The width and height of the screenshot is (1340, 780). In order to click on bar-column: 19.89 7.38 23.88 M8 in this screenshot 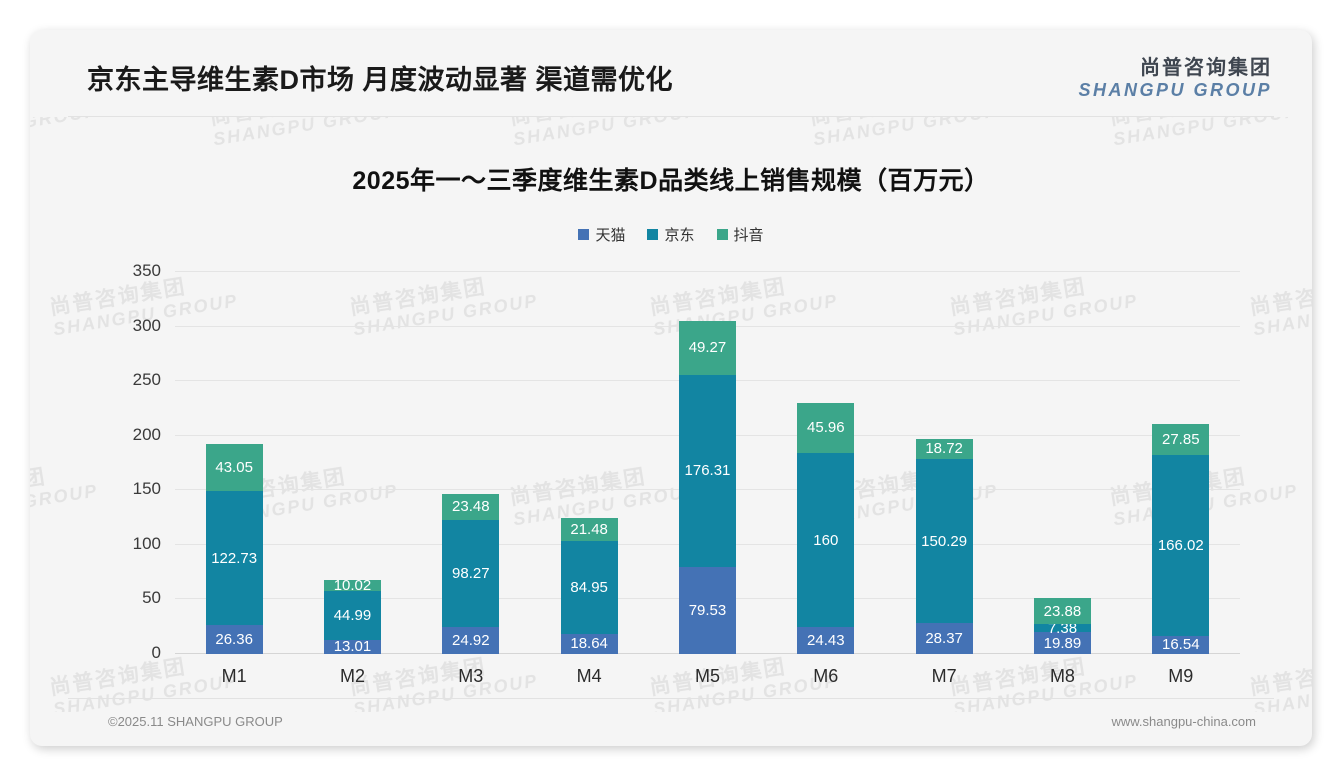, I will do `click(1062, 479)`.